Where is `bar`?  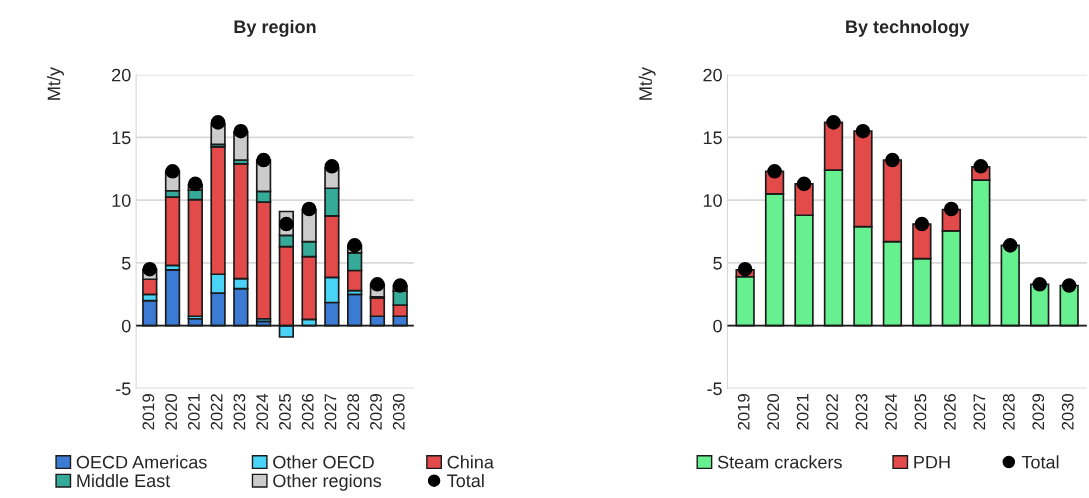 bar is located at coordinates (172, 231).